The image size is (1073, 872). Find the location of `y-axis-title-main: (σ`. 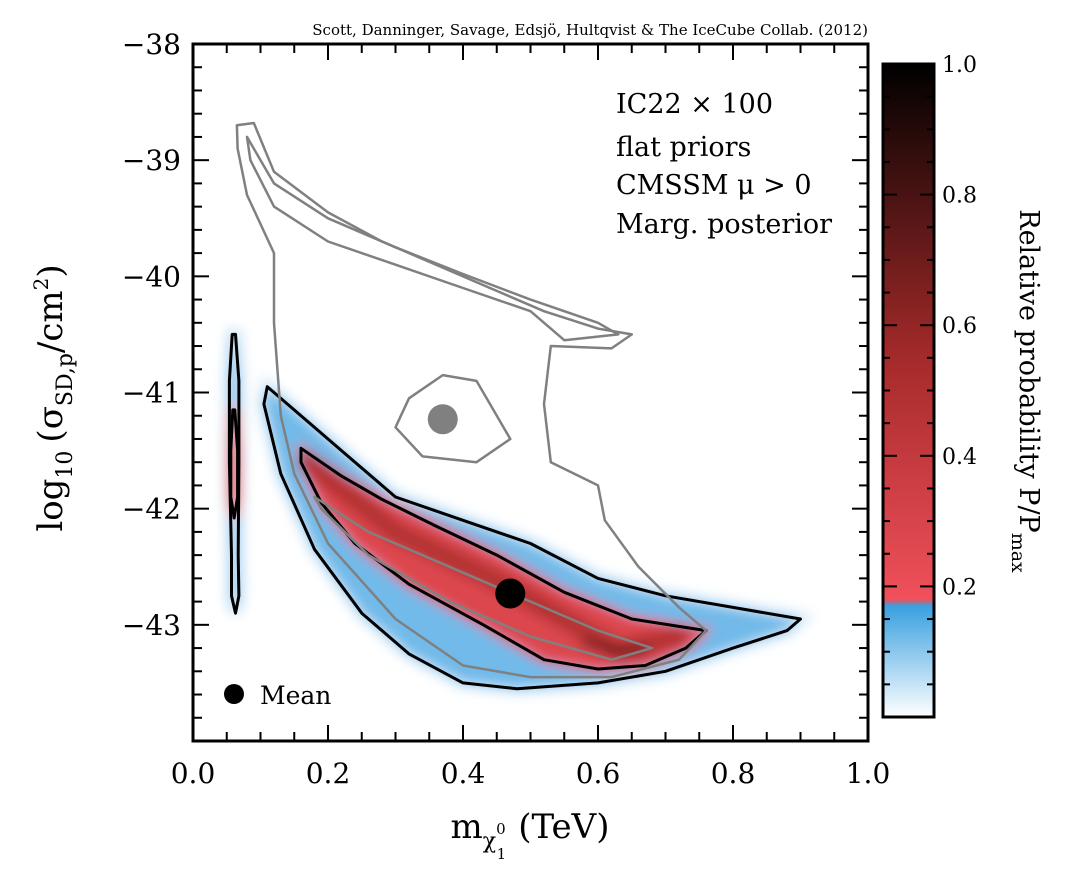

y-axis-title-main: (σ is located at coordinates (51, 424).